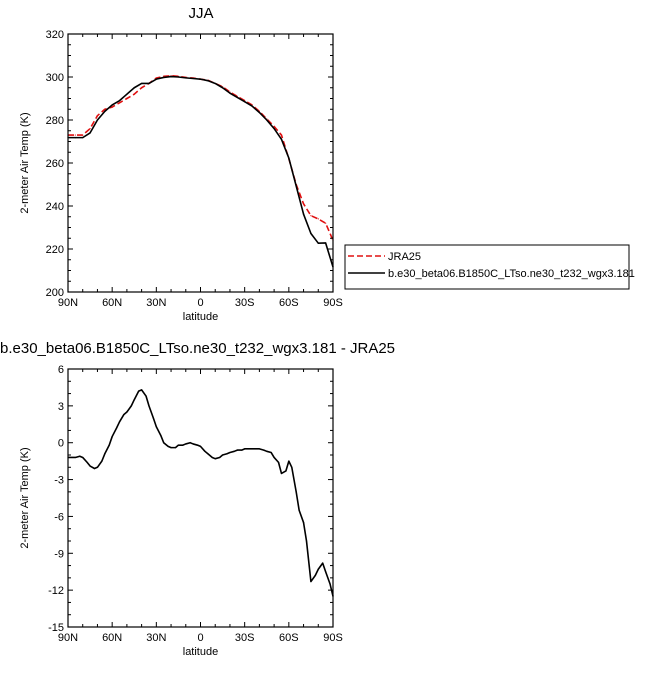 This screenshot has width=650, height=674. What do you see at coordinates (59, 517) in the screenshot?
I see `y-tick-label: -6` at bounding box center [59, 517].